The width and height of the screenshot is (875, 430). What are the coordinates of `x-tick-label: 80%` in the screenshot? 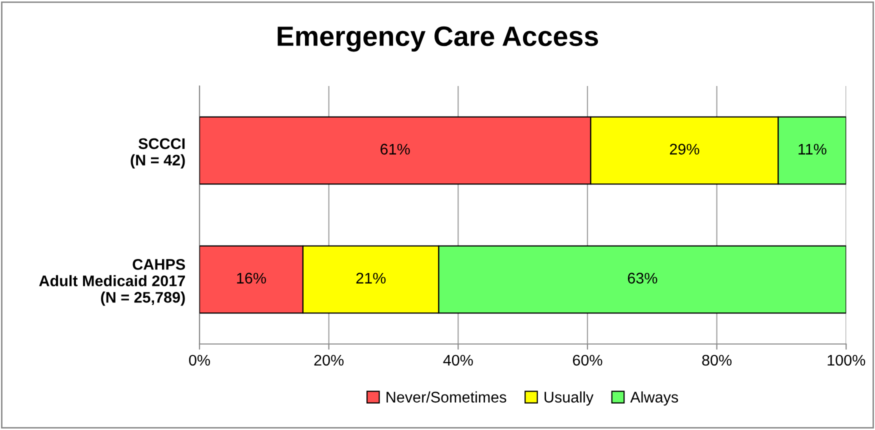 It's located at (717, 360).